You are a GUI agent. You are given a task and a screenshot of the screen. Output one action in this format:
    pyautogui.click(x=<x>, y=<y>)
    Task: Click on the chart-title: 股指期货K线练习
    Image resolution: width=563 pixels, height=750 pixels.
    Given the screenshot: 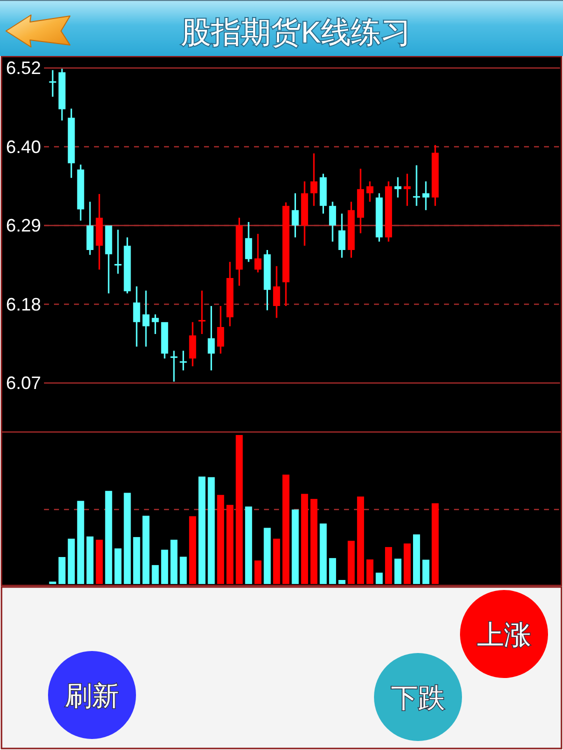 What is the action you would take?
    pyautogui.click(x=296, y=33)
    